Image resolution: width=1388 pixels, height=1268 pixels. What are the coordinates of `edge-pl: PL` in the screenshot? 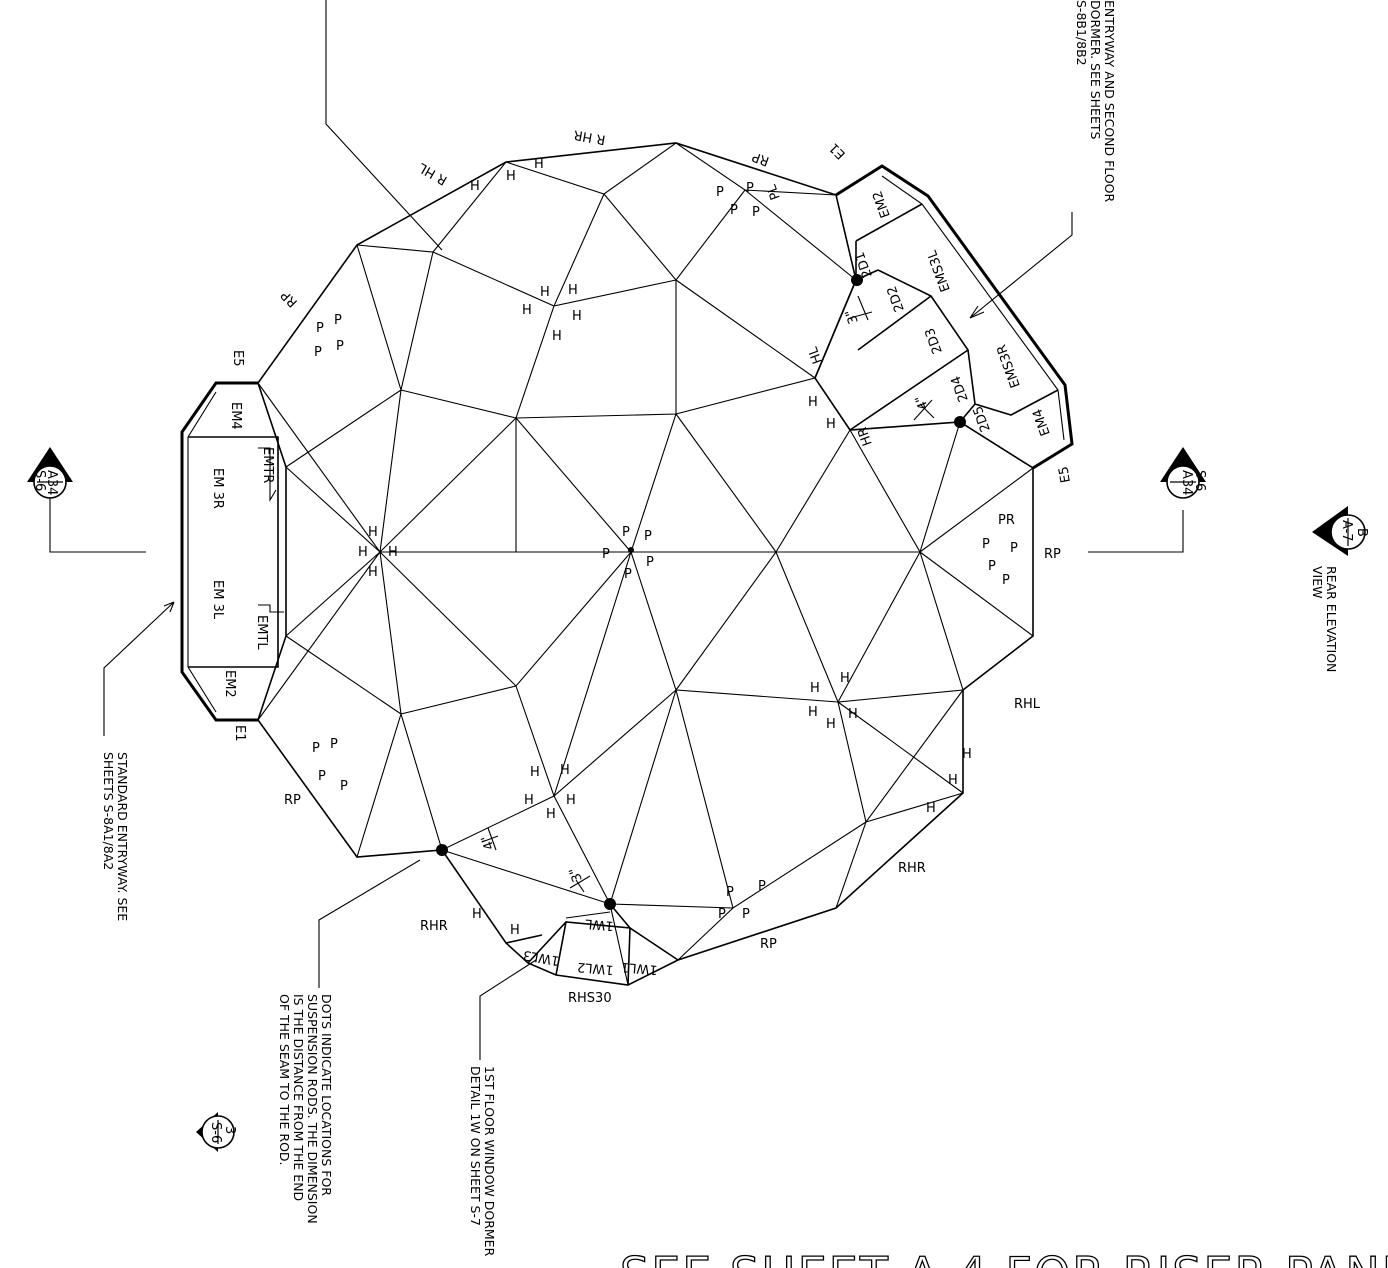 It's located at (774, 192).